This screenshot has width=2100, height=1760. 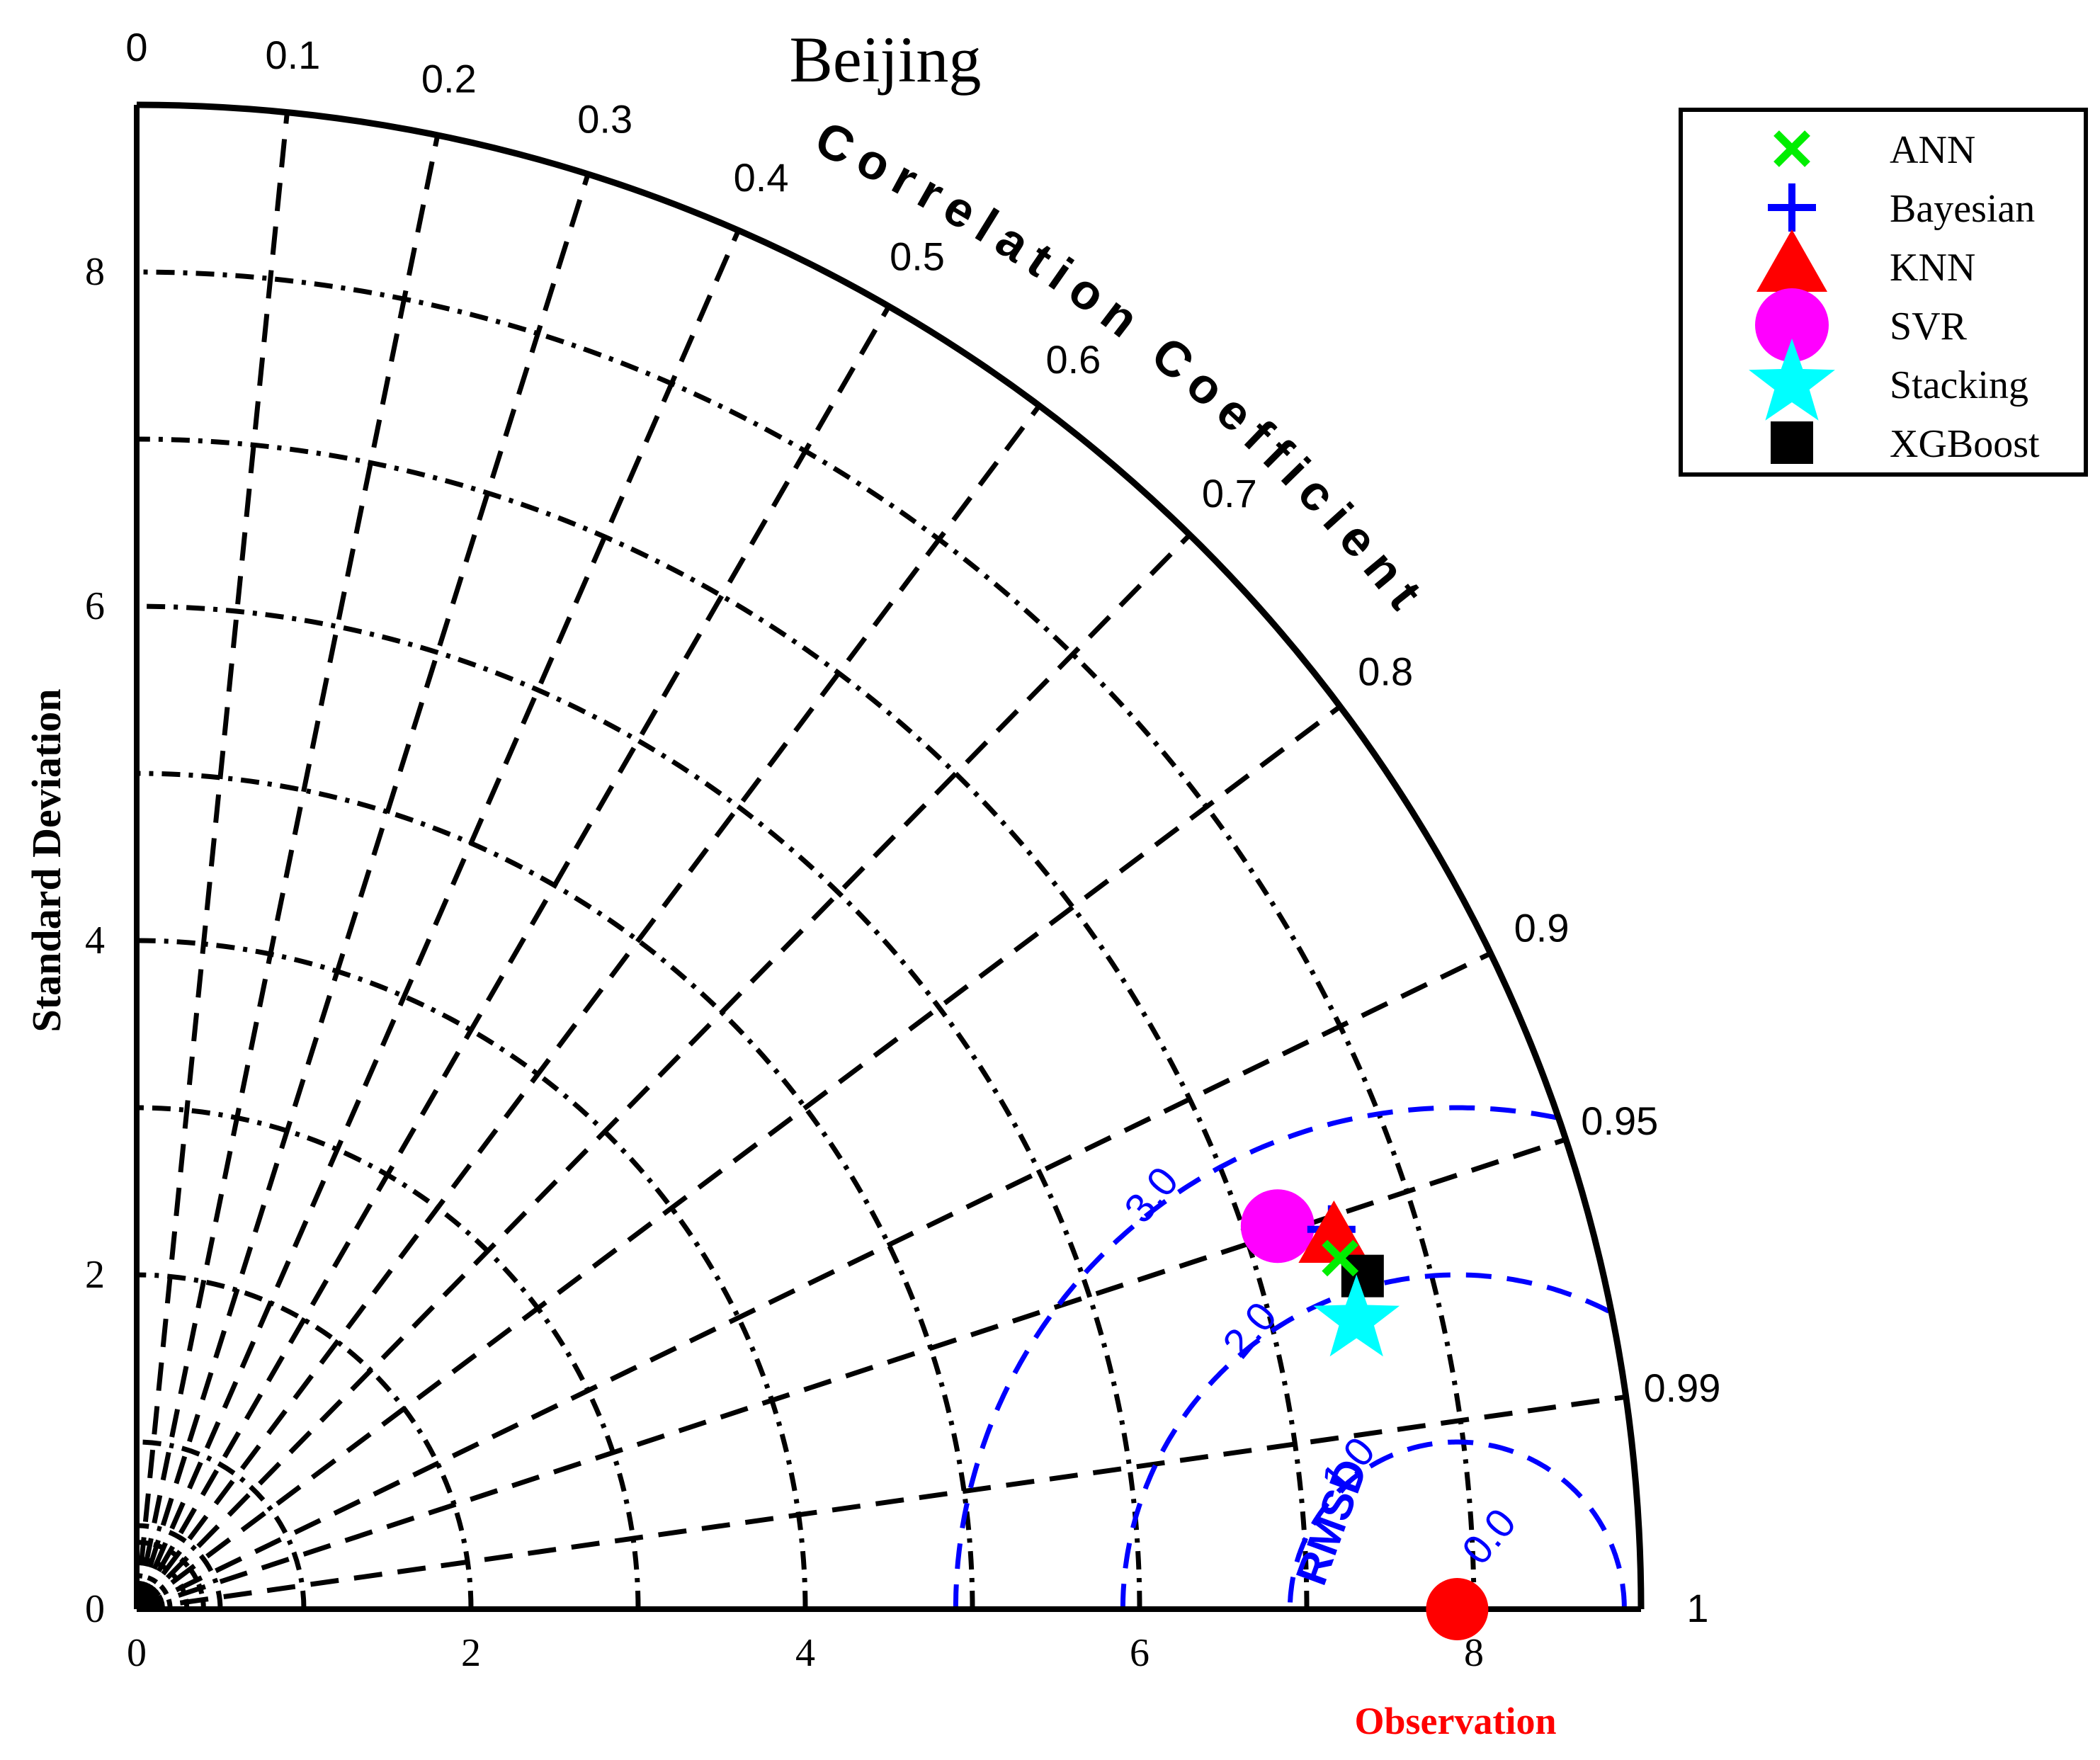 I want to click on correlation-tick-label: 0.9, so click(x=1542, y=927).